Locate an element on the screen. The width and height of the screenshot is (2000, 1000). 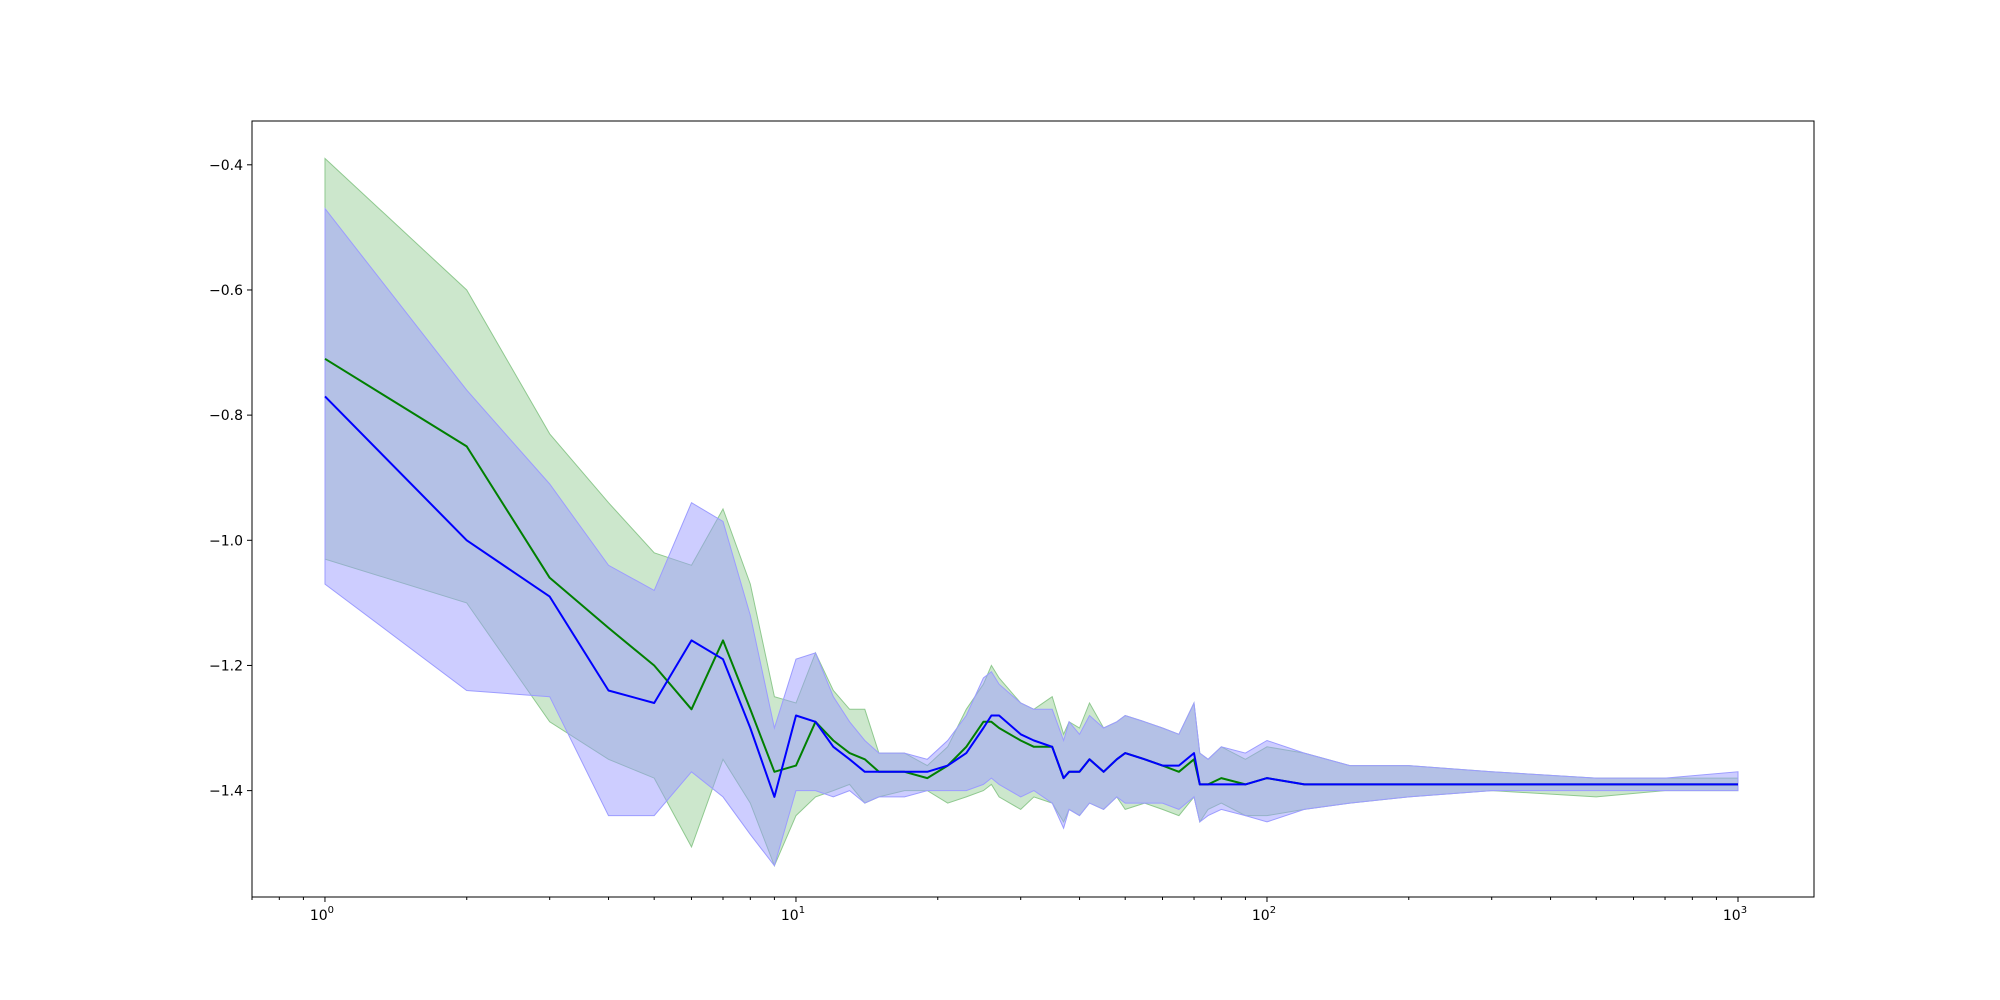
x-tick-exponent: 1 is located at coordinates (802, 910).